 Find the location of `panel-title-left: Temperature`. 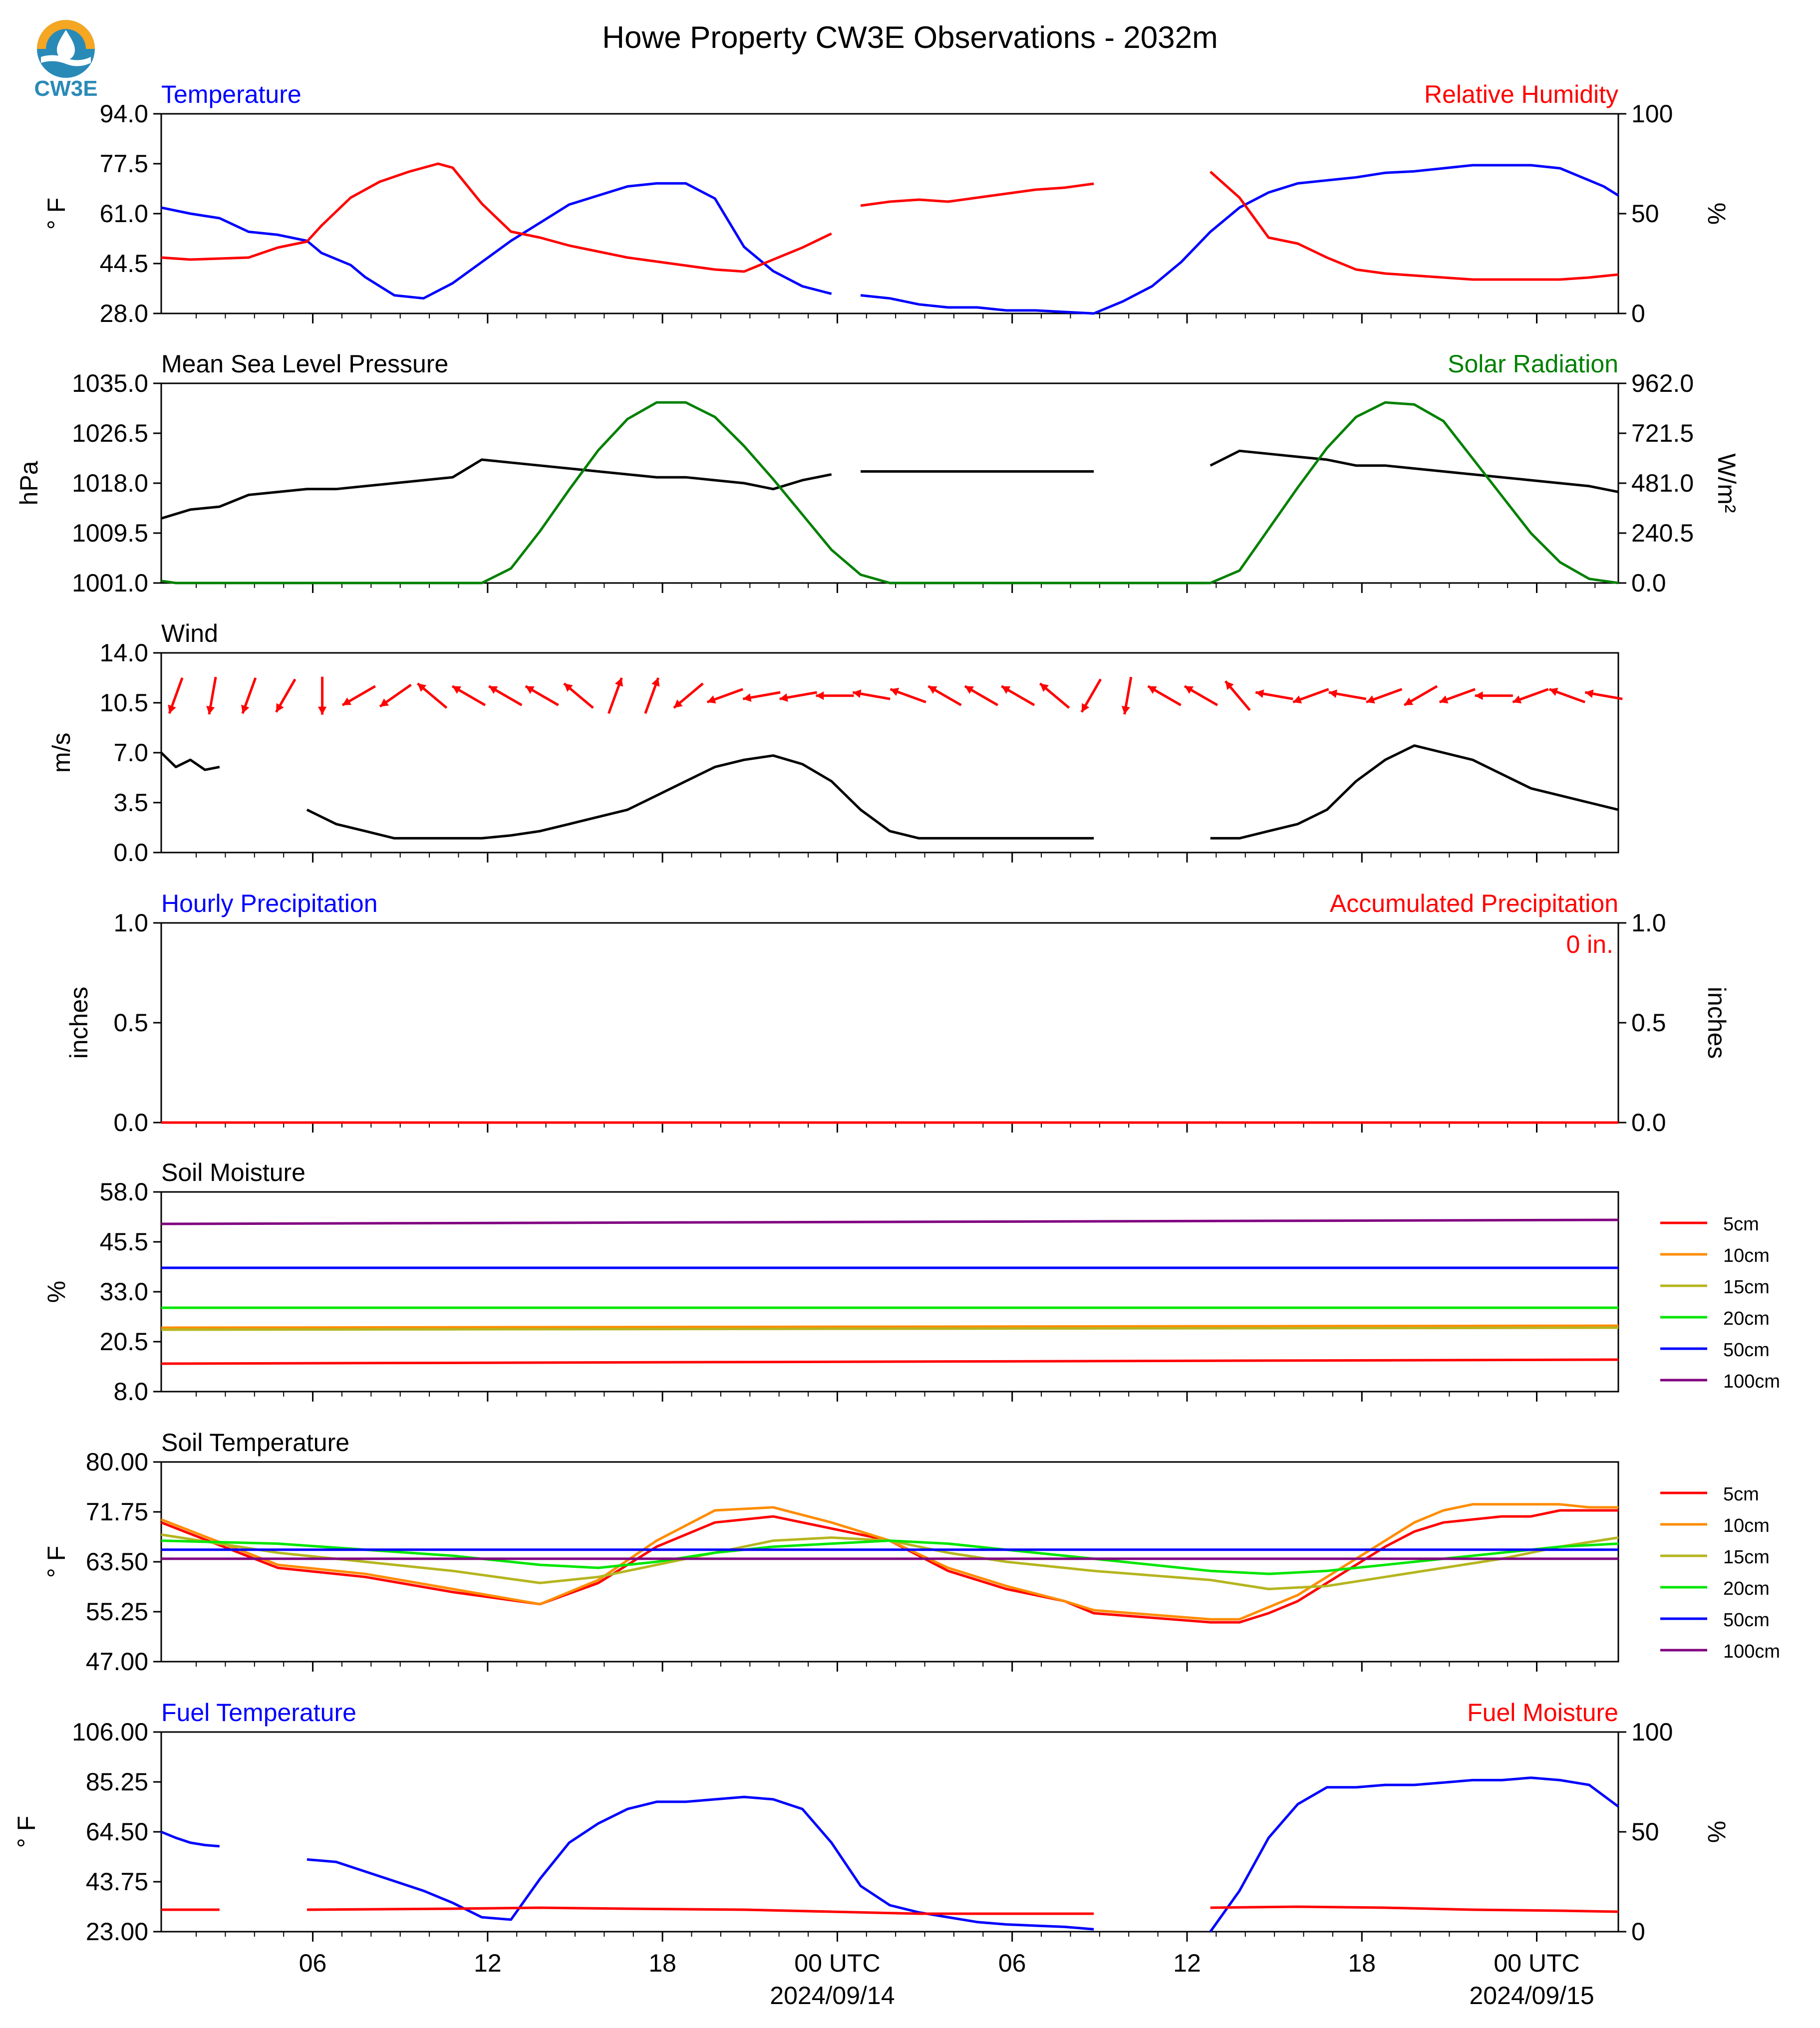

panel-title-left: Temperature is located at coordinates (231, 94).